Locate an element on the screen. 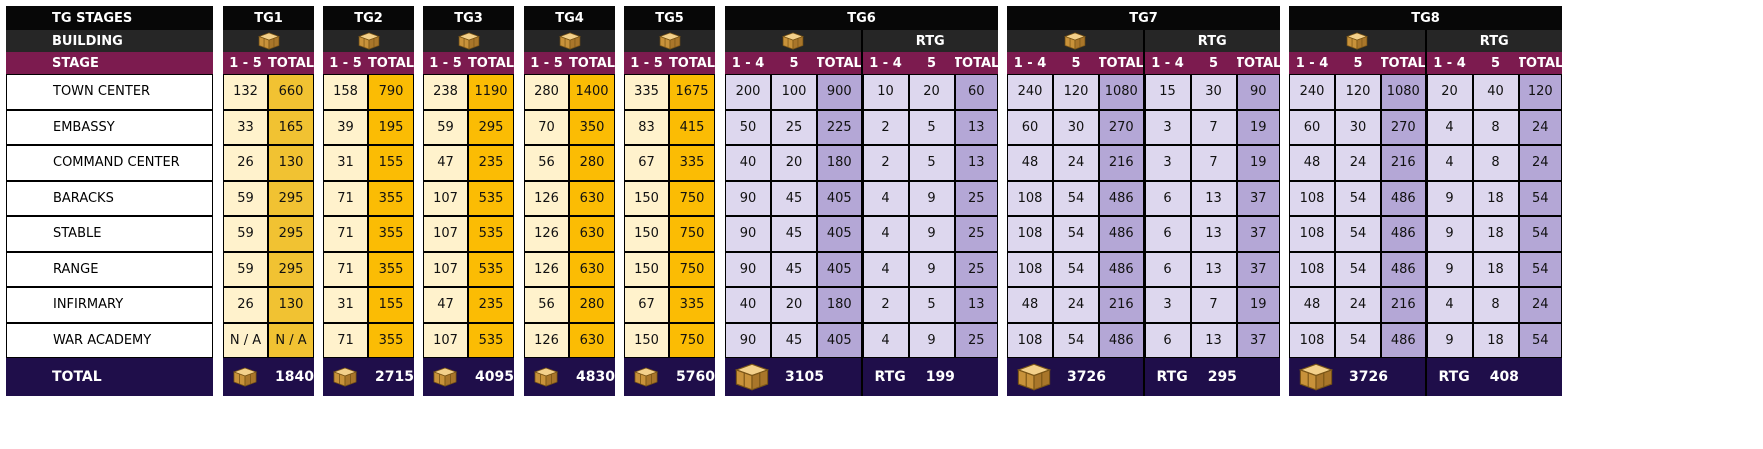 The width and height of the screenshot is (1763, 449). value-cell: 60 is located at coordinates (1030, 127).